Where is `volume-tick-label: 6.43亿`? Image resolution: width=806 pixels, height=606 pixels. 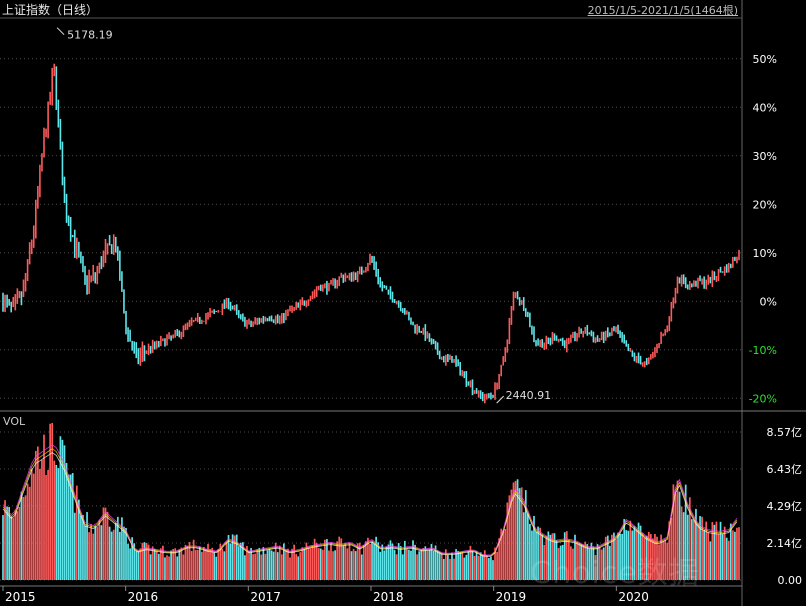
volume-tick-label: 6.43亿 is located at coordinates (785, 469).